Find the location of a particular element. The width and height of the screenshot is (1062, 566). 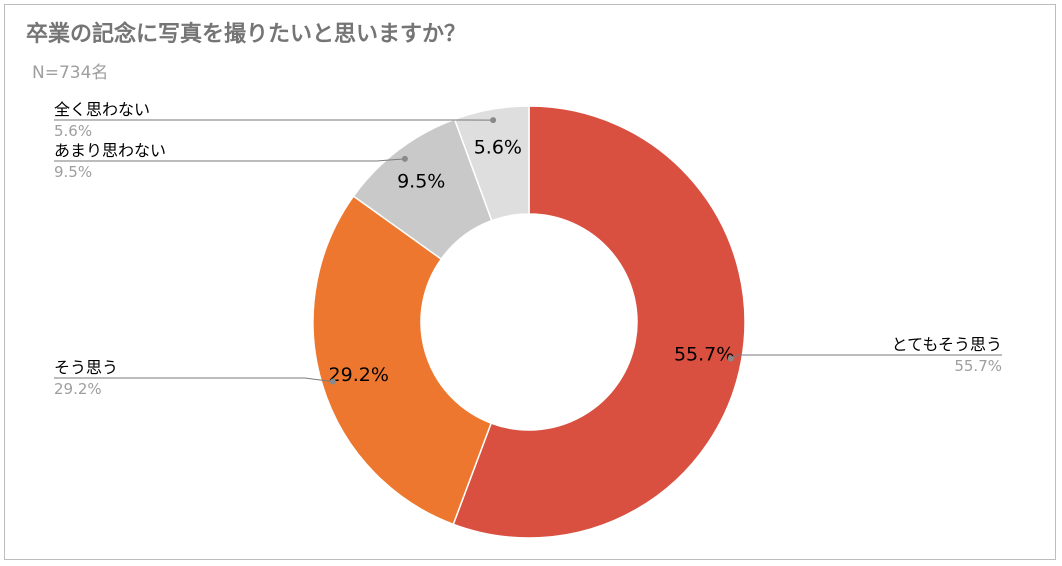

slice-1-value-label: 55.7% is located at coordinates (704, 355).